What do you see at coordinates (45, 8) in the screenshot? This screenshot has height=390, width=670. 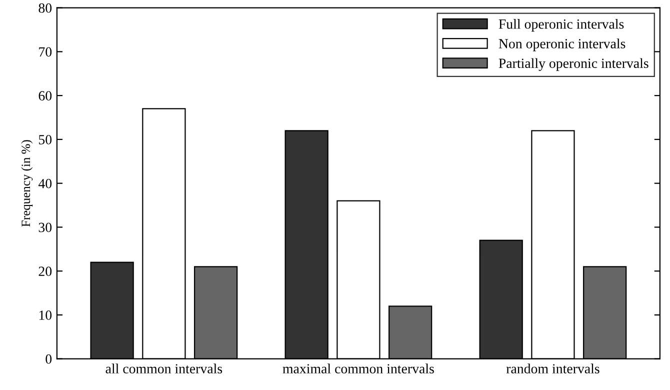 I see `y-tick-label: 80` at bounding box center [45, 8].